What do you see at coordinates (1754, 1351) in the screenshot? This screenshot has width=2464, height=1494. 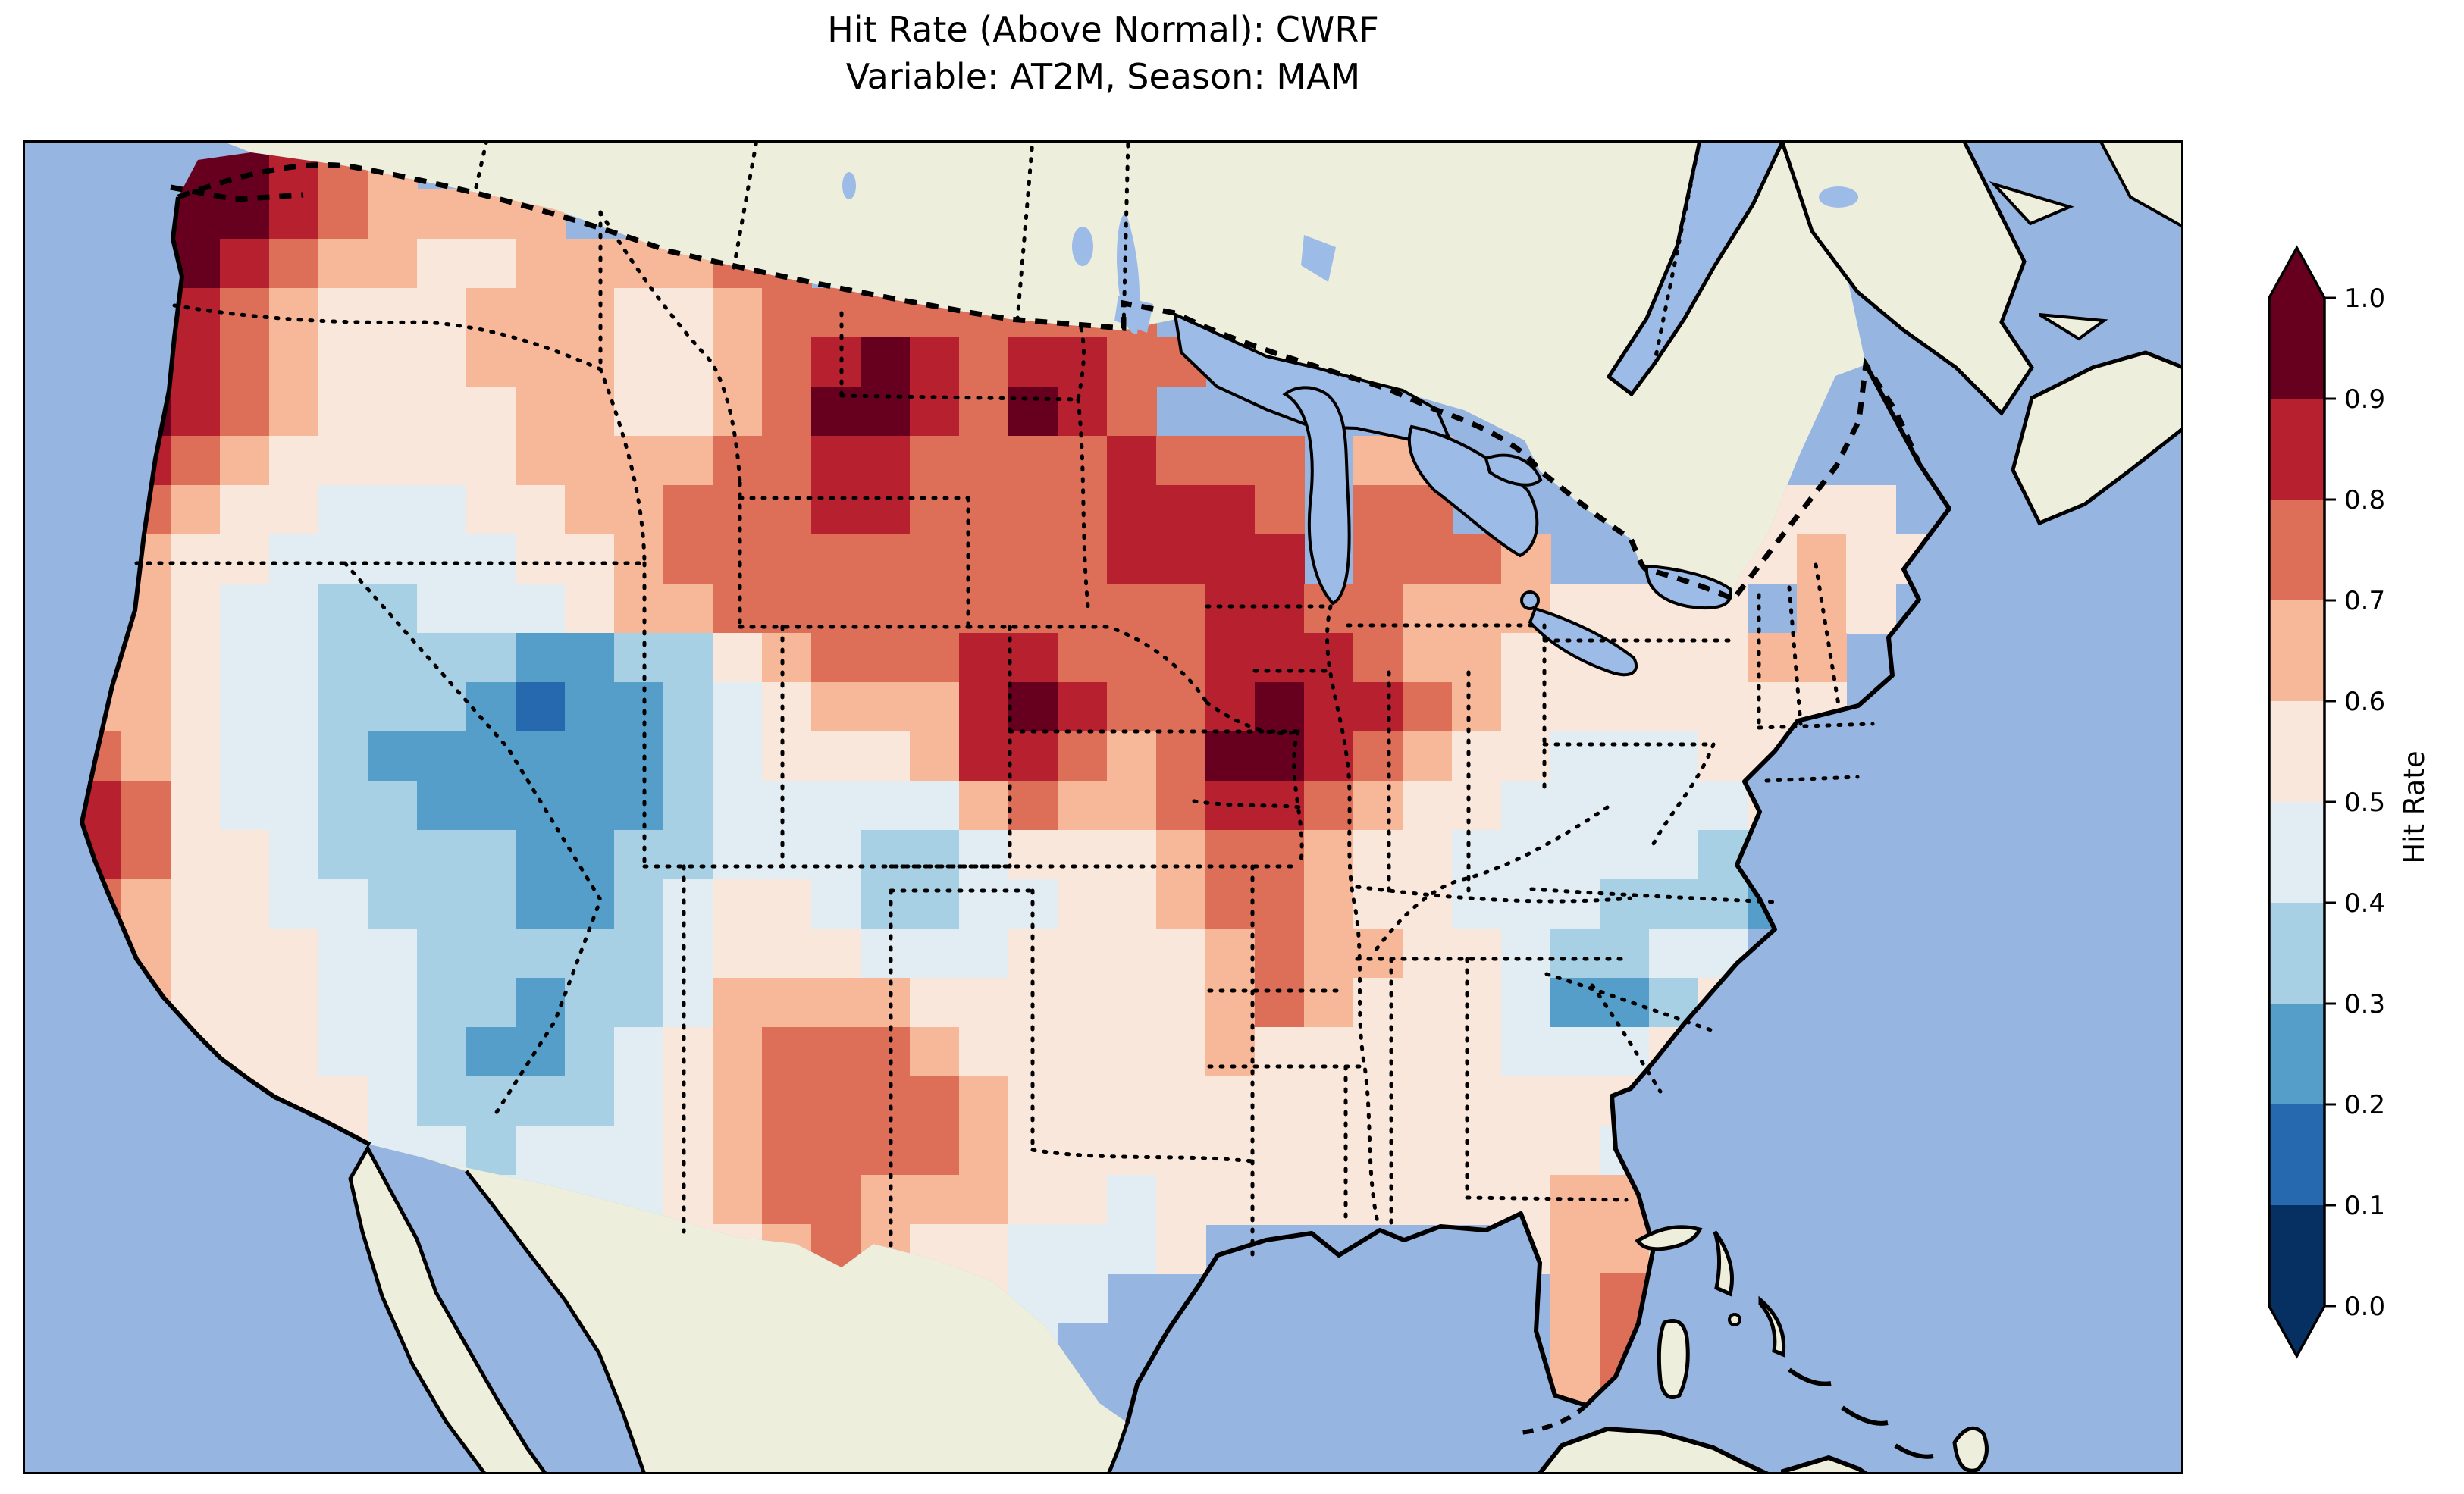 I see `islands-and-keys` at bounding box center [1754, 1351].